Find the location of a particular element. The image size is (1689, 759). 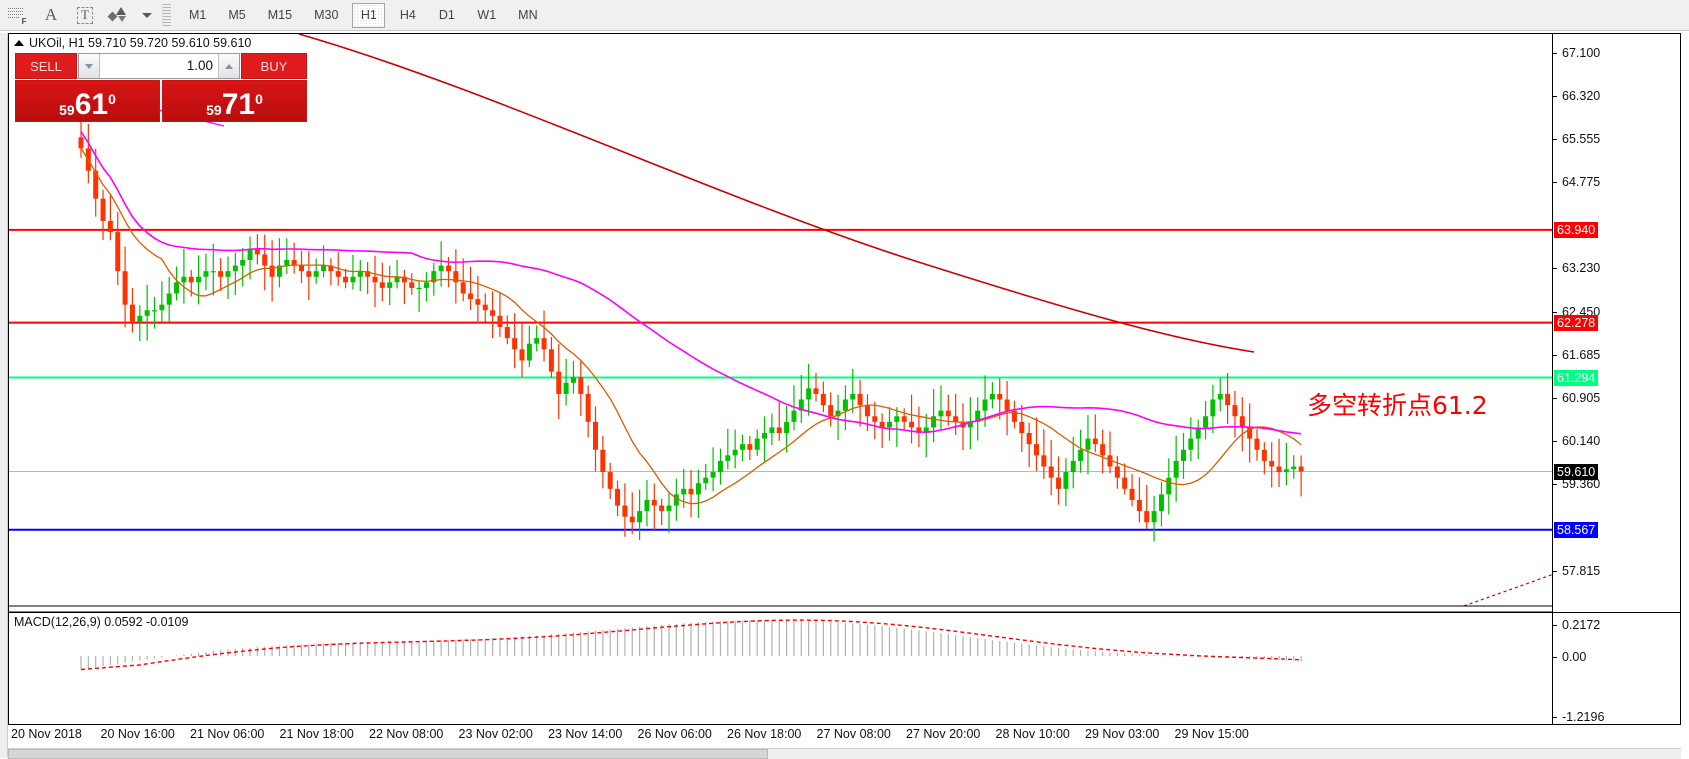

time-tick: 23 Nov 02:00 is located at coordinates (495, 734).